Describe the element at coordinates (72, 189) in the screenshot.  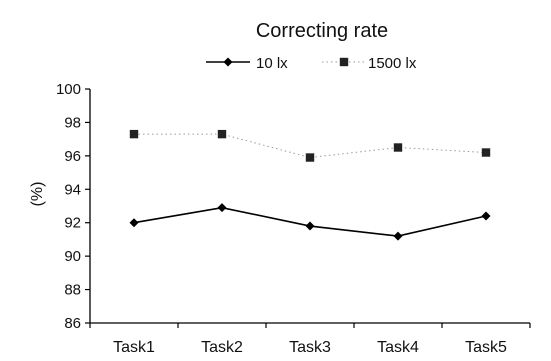
I see `y-tick-label: 94` at that location.